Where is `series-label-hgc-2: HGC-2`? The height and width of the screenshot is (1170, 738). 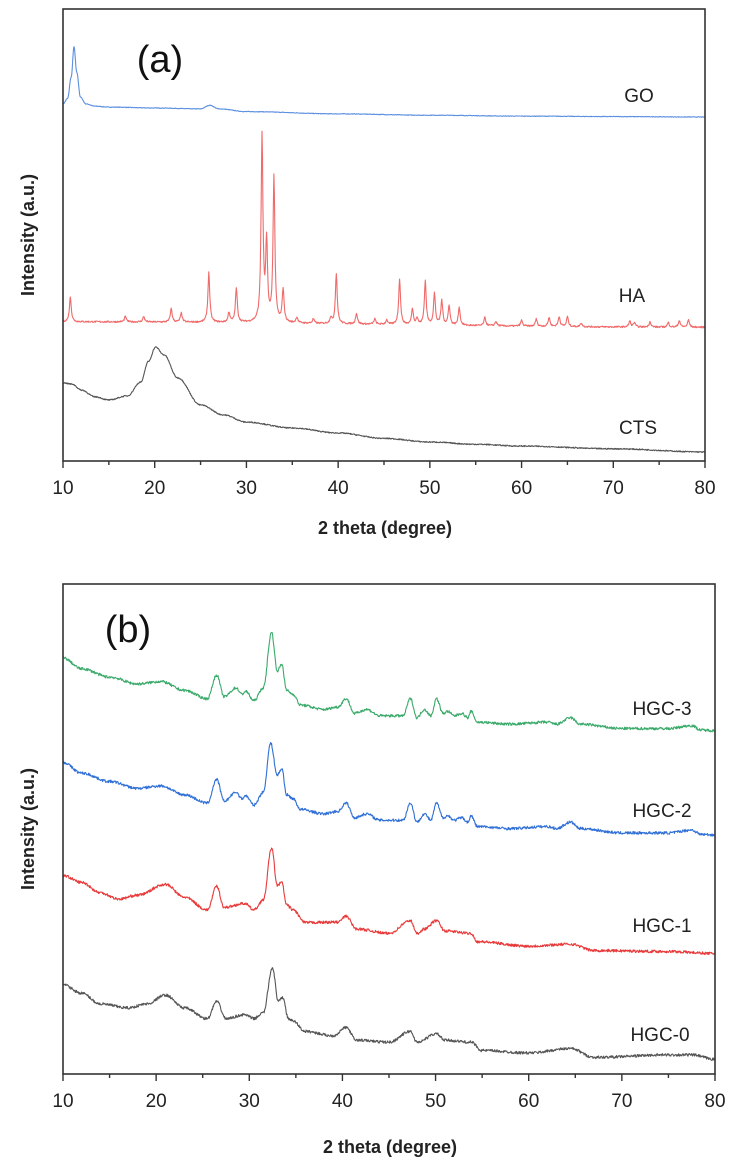 series-label-hgc-2: HGC-2 is located at coordinates (661, 811).